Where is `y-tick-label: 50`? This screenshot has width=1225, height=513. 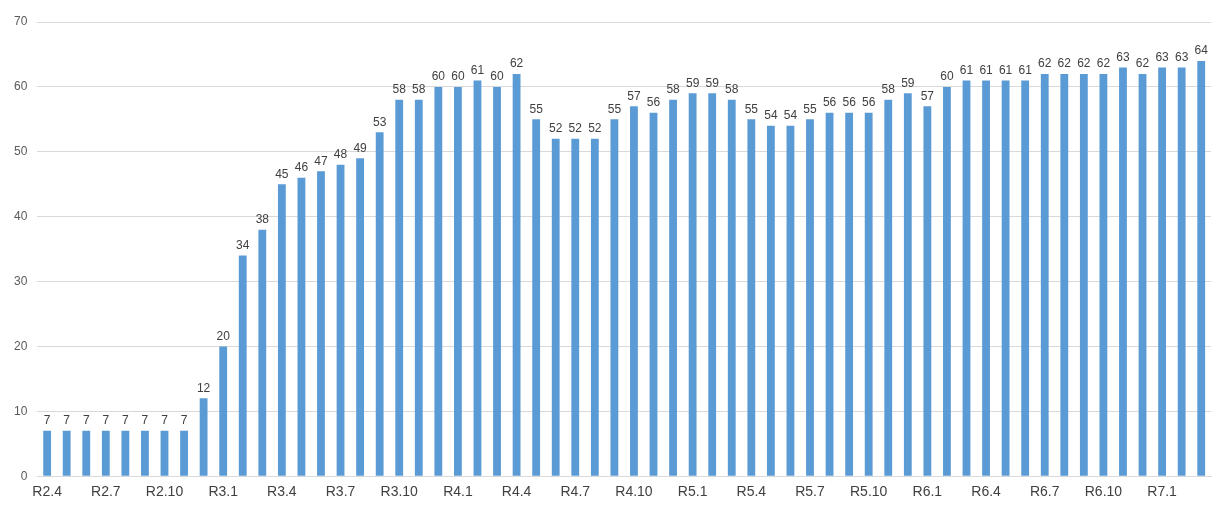
y-tick-label: 50 is located at coordinates (20, 151).